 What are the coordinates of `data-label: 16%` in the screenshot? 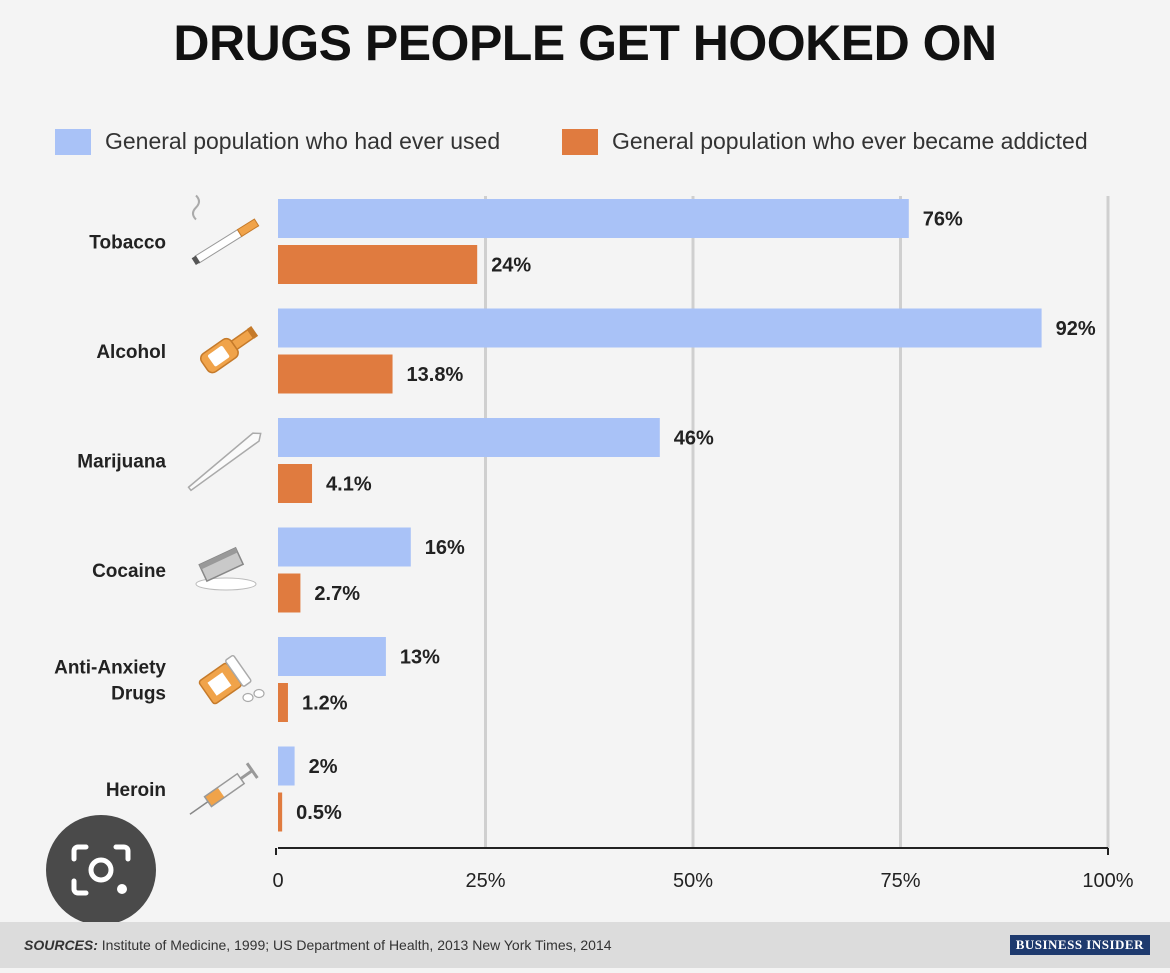 It's located at (445, 548).